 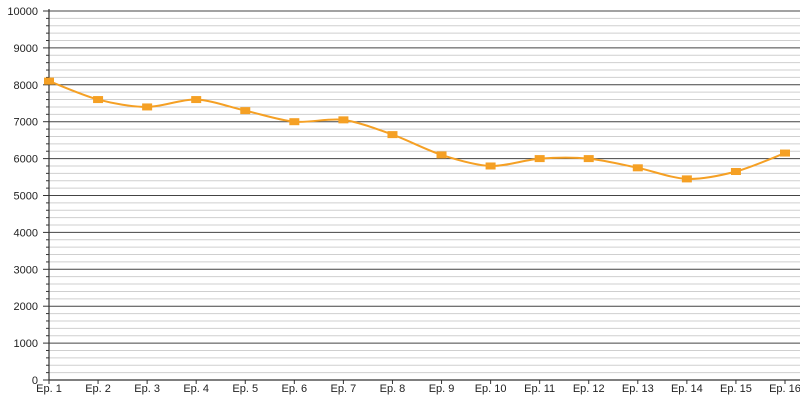 What do you see at coordinates (784, 389) in the screenshot?
I see `x-tick-label: Ep. 16` at bounding box center [784, 389].